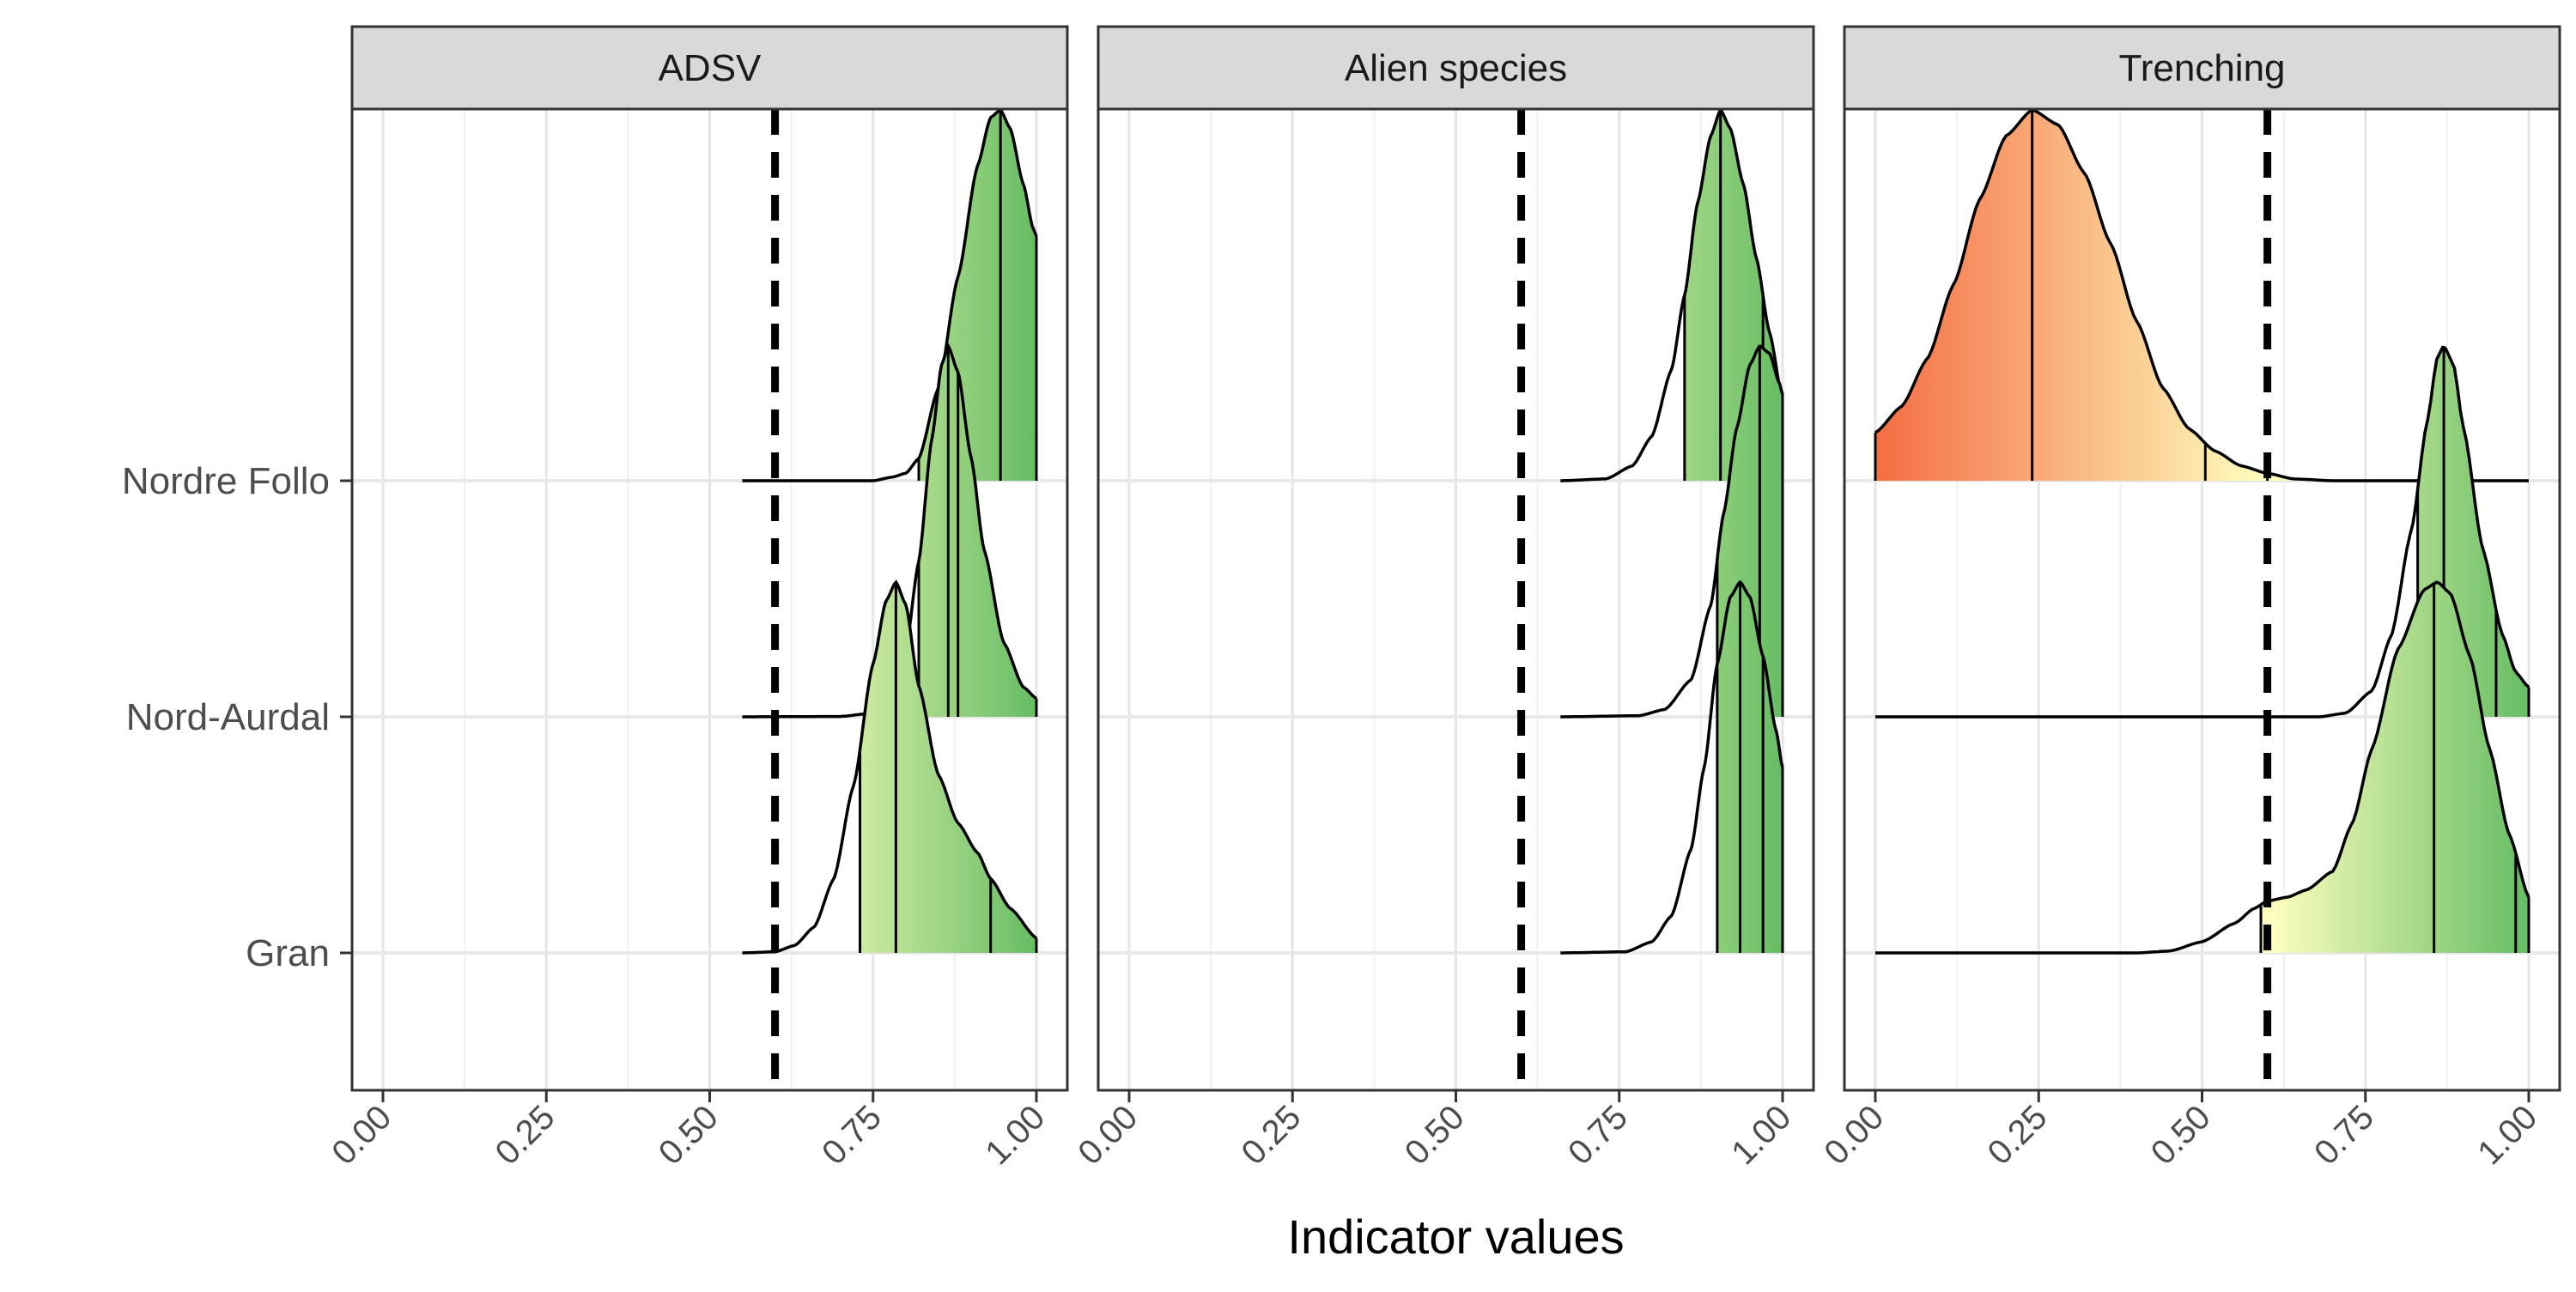  What do you see at coordinates (2202, 295) in the screenshot?
I see `ridge-fill-nordre-follo` at bounding box center [2202, 295].